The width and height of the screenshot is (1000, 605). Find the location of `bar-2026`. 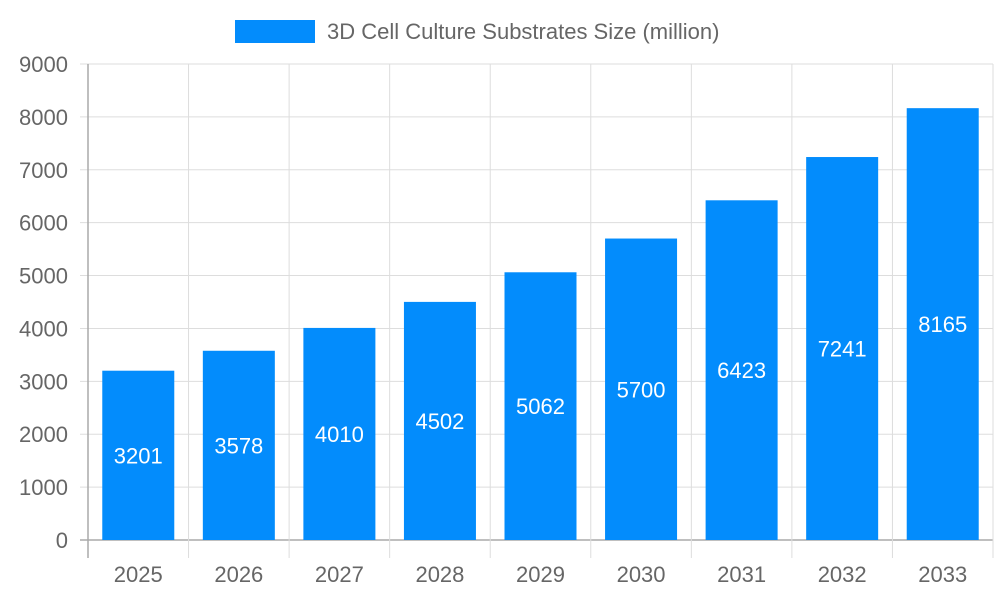

bar-2026 is located at coordinates (238, 445).